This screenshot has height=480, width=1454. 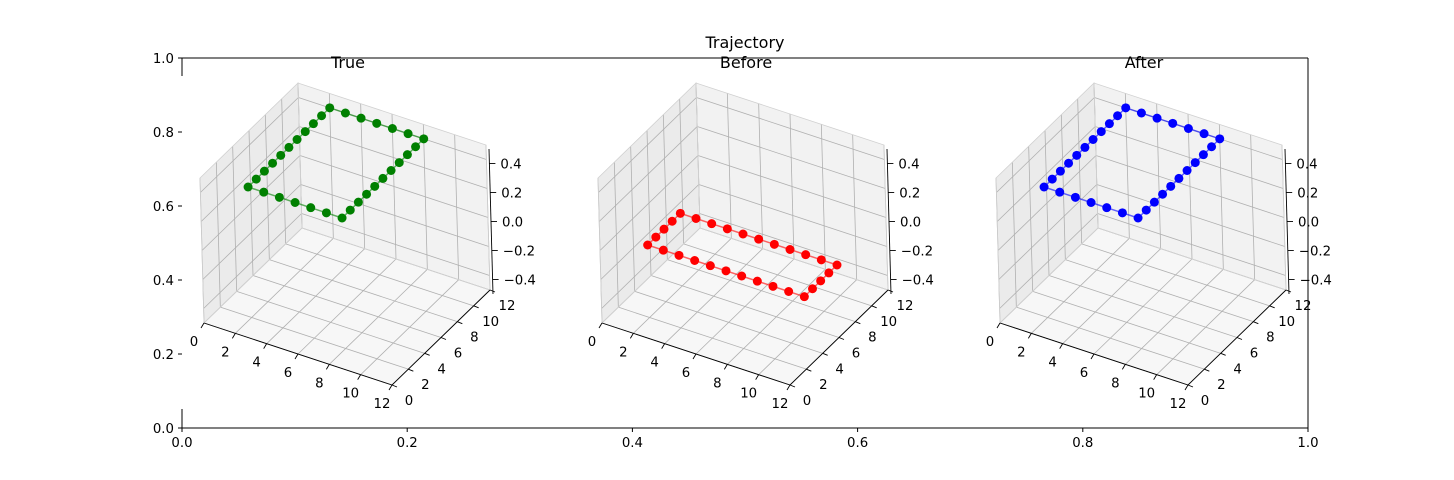 I want to click on z-tick-label: 0.0, so click(x=512, y=223).